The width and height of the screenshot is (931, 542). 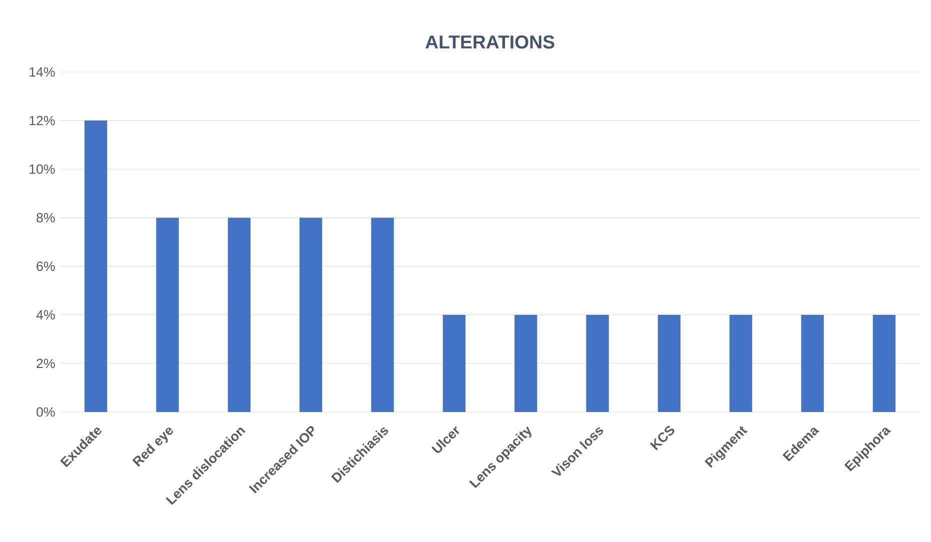 I want to click on y-tick-label: 10%, so click(x=42, y=169).